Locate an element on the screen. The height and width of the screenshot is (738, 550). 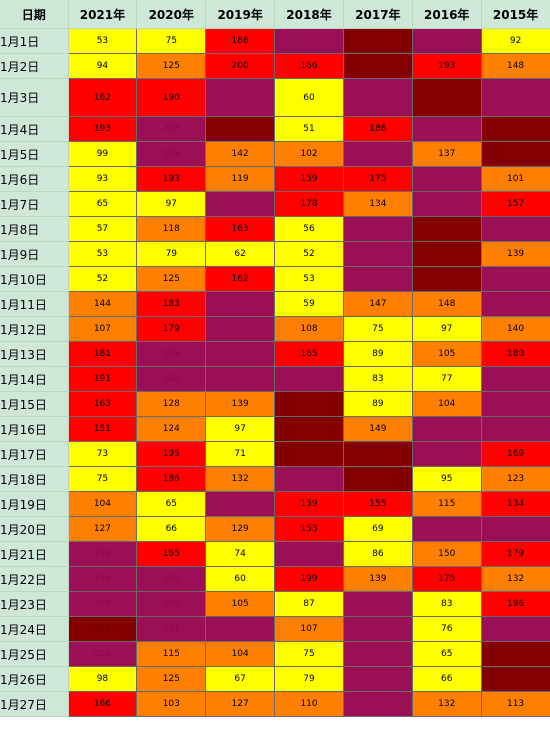
date-cell: 1月19日 is located at coordinates (34, 504).